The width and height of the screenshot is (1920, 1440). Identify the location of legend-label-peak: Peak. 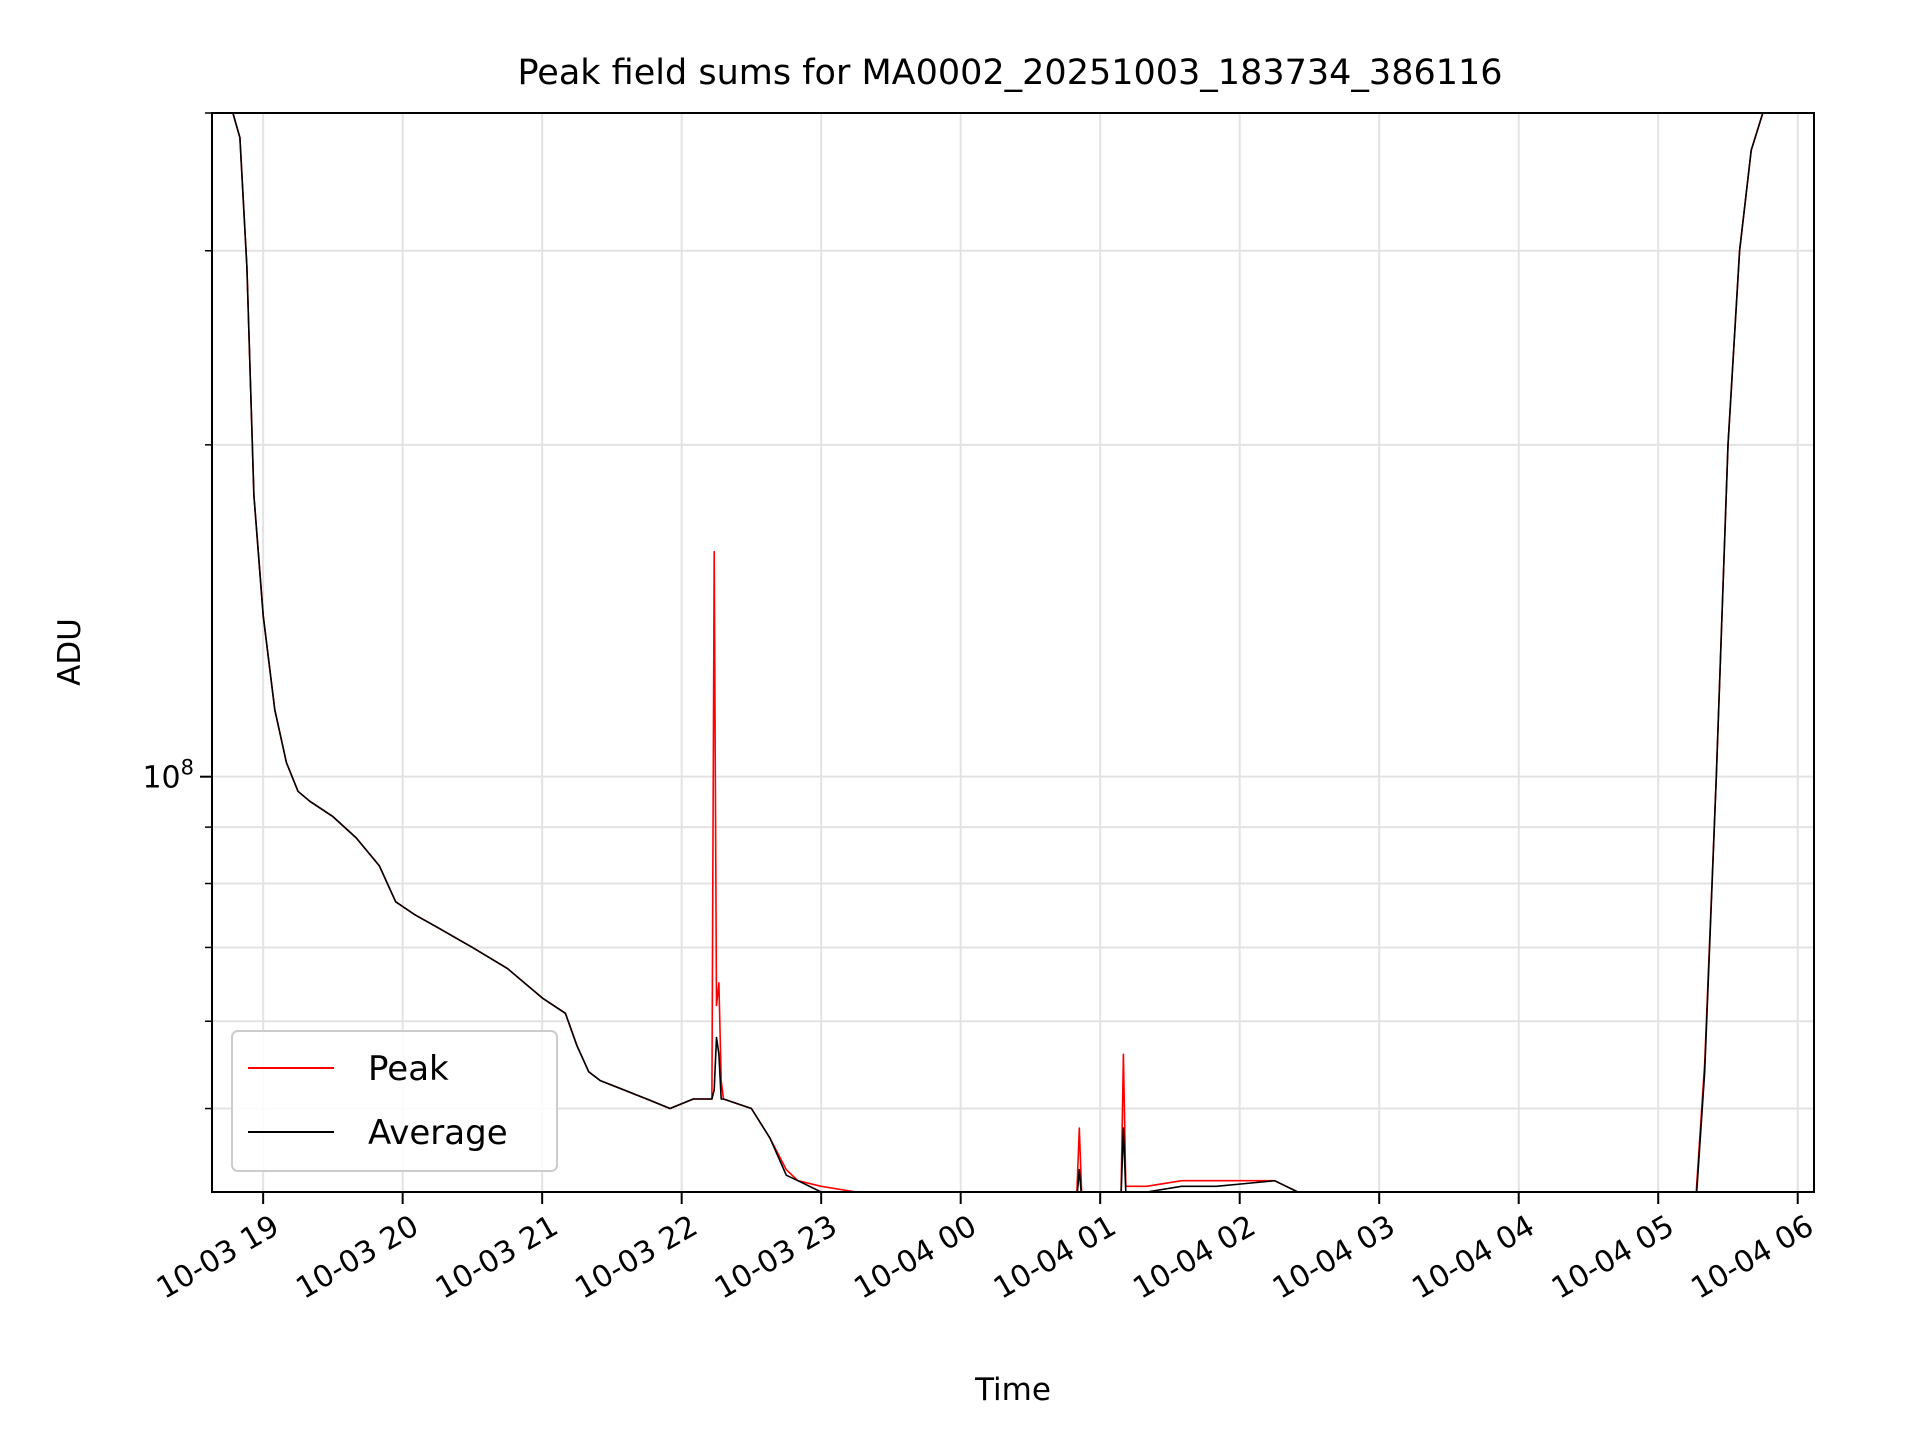
(408, 1069).